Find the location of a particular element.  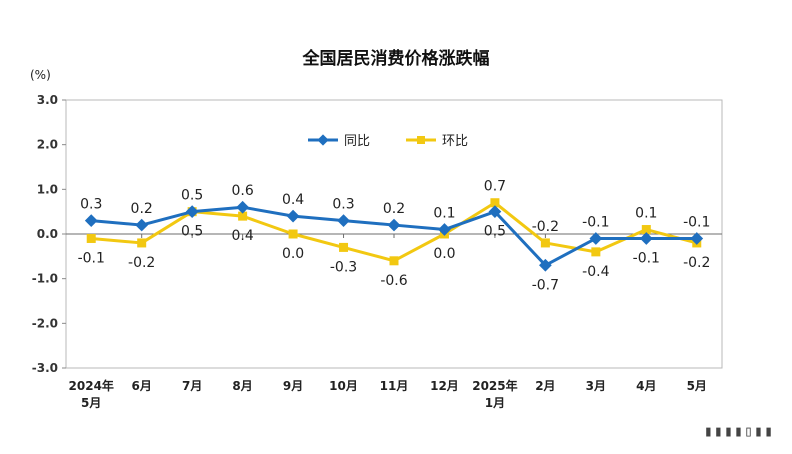

y-tick-label: 2.0 is located at coordinates (47, 145).